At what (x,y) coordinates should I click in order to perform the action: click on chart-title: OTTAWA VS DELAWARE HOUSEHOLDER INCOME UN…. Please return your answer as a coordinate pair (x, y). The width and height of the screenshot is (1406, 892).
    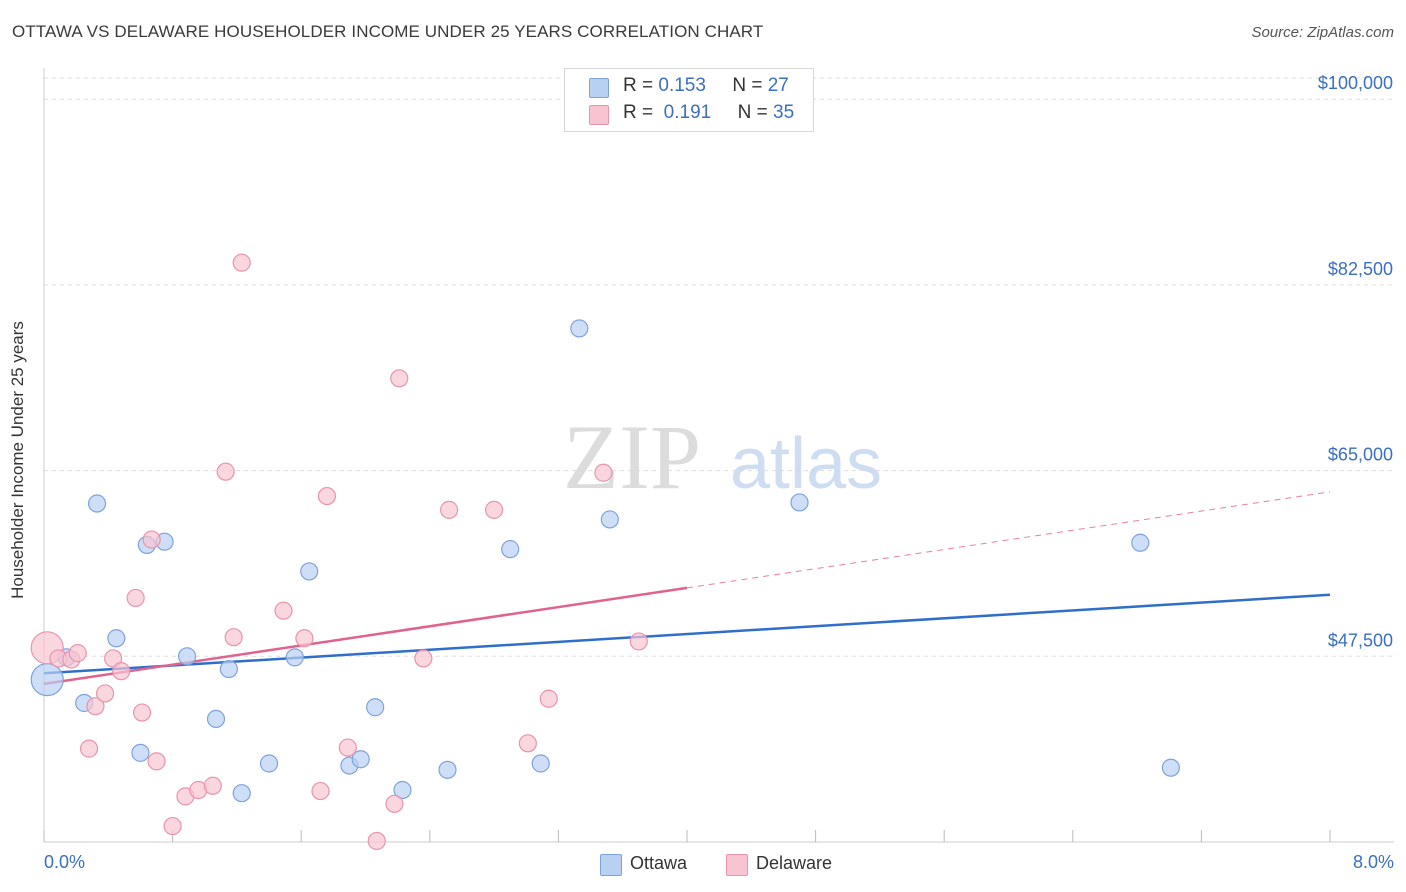
    Looking at the image, I should click on (388, 31).